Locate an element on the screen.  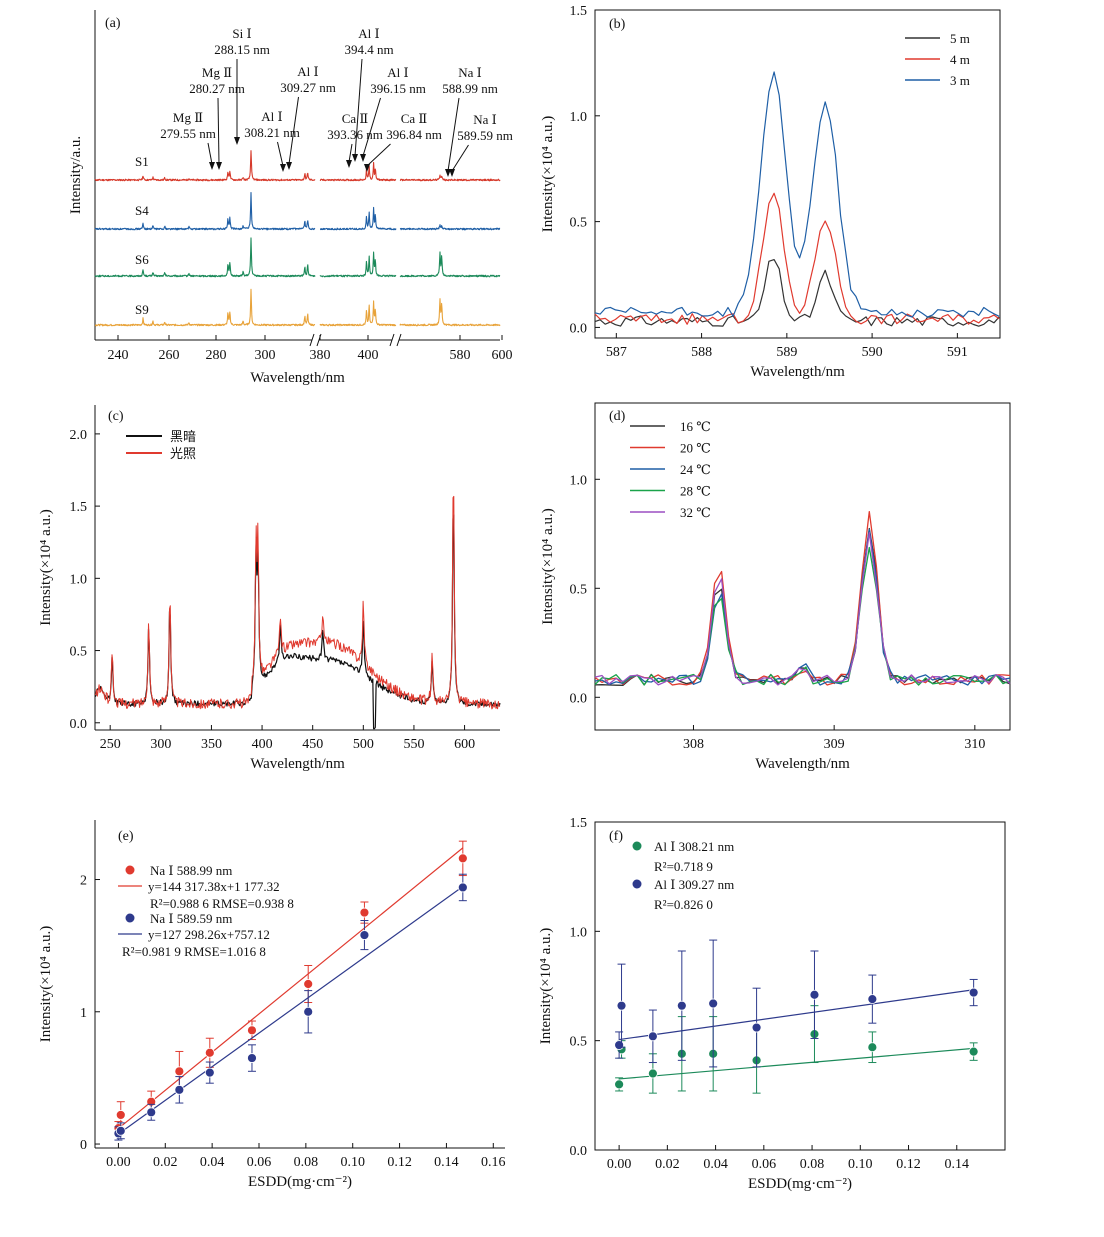
x-tick-label: 589 is located at coordinates (786, 352).